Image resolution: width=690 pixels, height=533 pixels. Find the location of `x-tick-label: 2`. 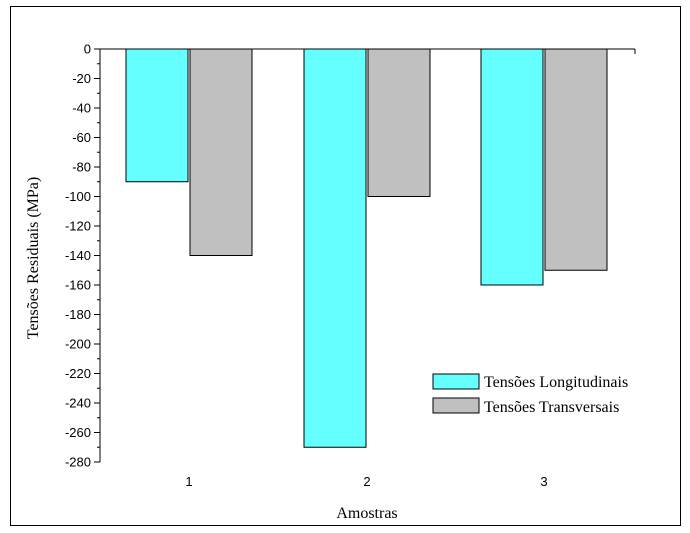

x-tick-label: 2 is located at coordinates (366, 481).